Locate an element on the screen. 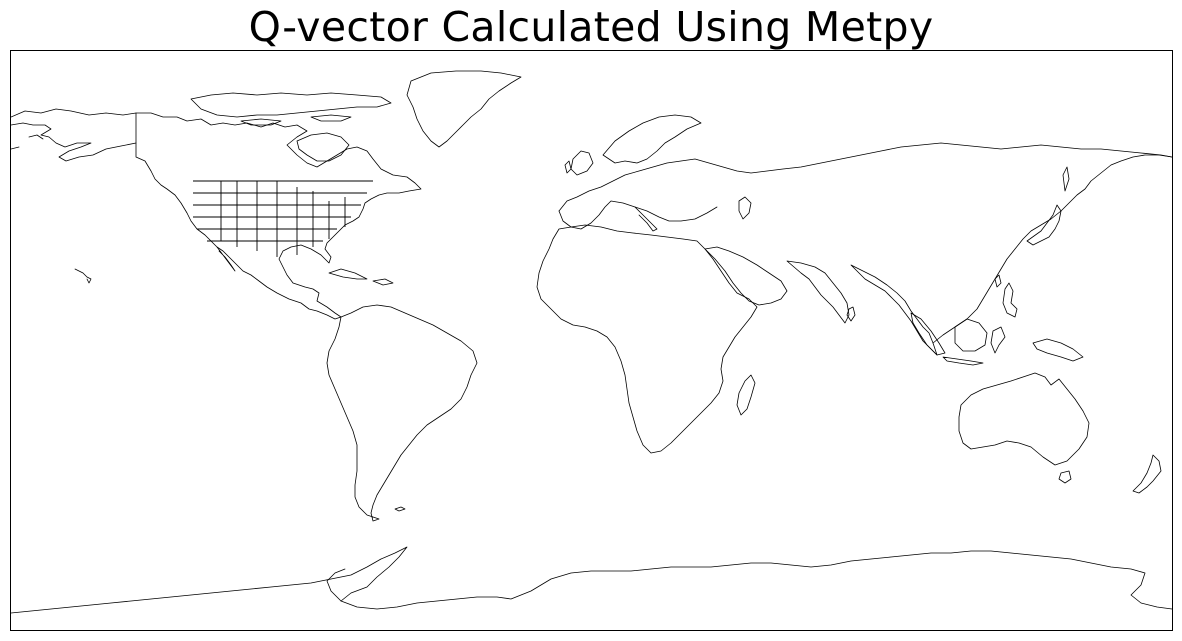  coast-sulawesi is located at coordinates (998, 340).